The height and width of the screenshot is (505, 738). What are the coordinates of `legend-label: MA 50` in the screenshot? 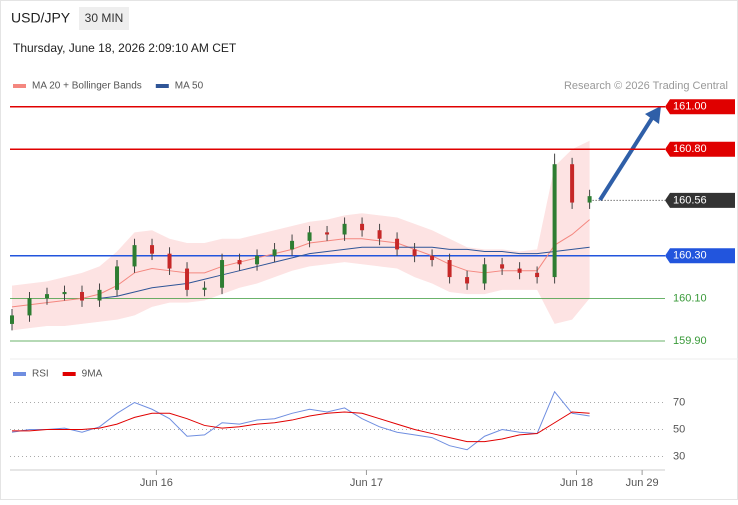 It's located at (189, 86).